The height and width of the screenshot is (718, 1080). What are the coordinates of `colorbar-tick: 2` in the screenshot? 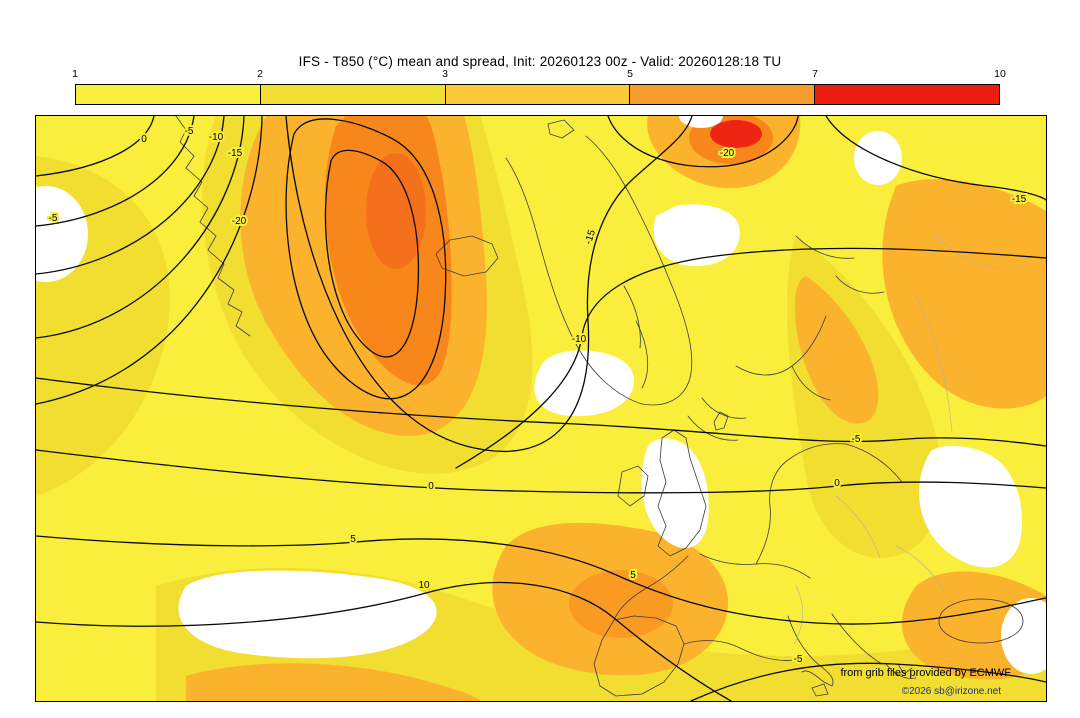 It's located at (260, 74).